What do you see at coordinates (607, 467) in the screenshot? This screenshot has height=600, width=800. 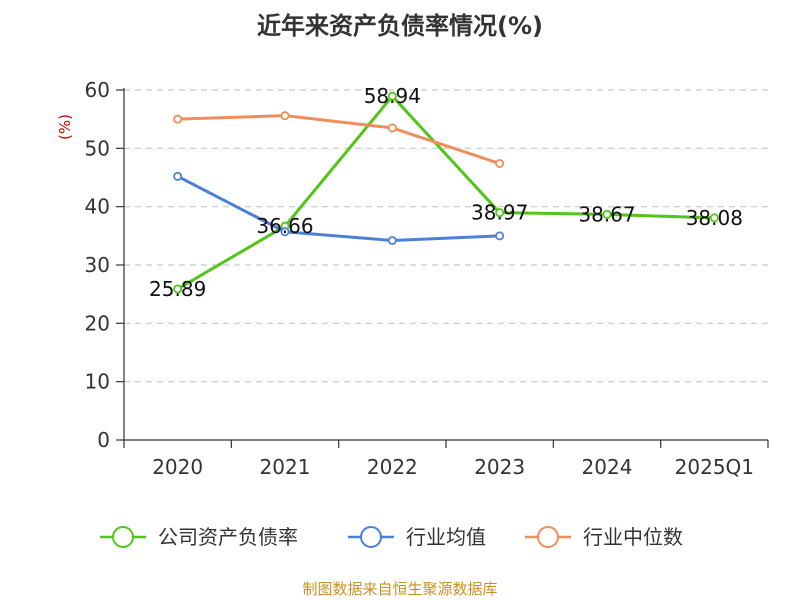 I see `x-tick-label: 2024` at bounding box center [607, 467].